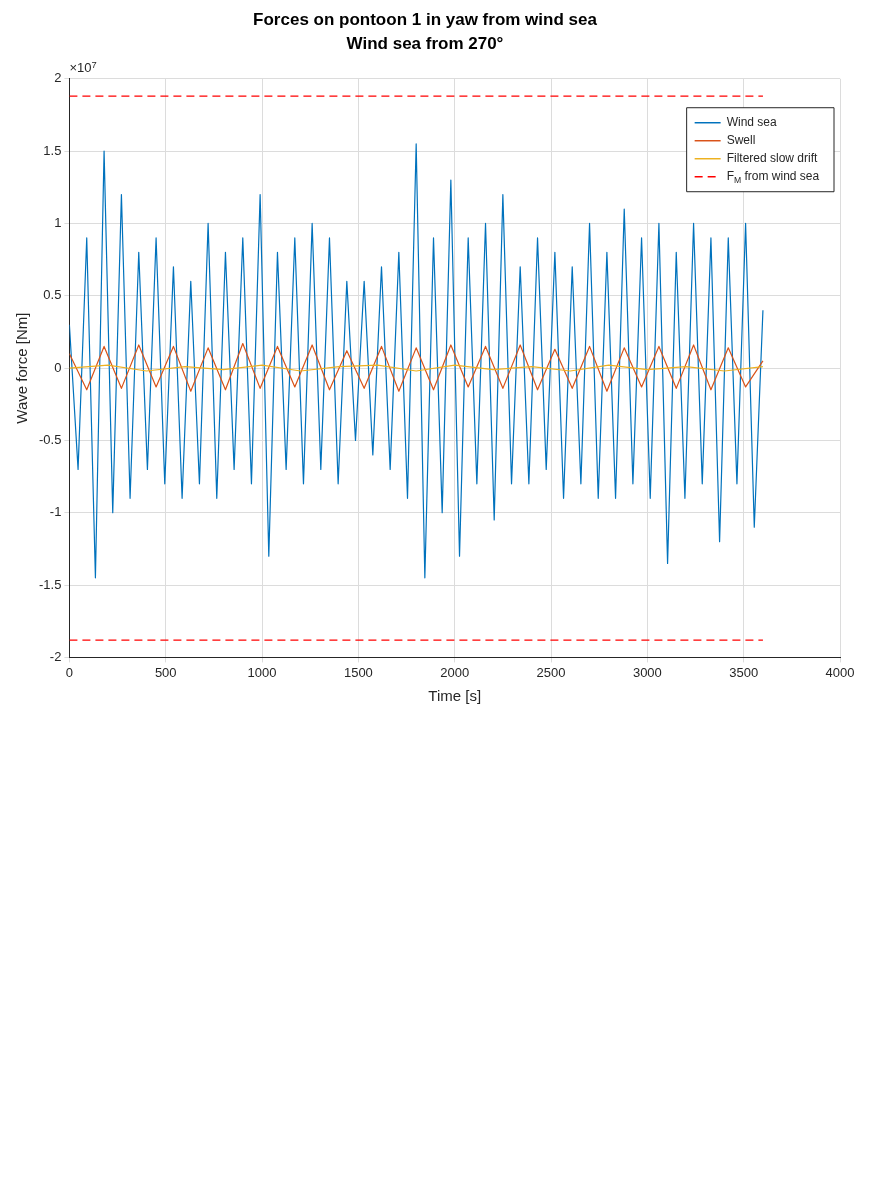 The image size is (870, 1184). What do you see at coordinates (58, 223) in the screenshot?
I see `y-tick-label: 1` at bounding box center [58, 223].